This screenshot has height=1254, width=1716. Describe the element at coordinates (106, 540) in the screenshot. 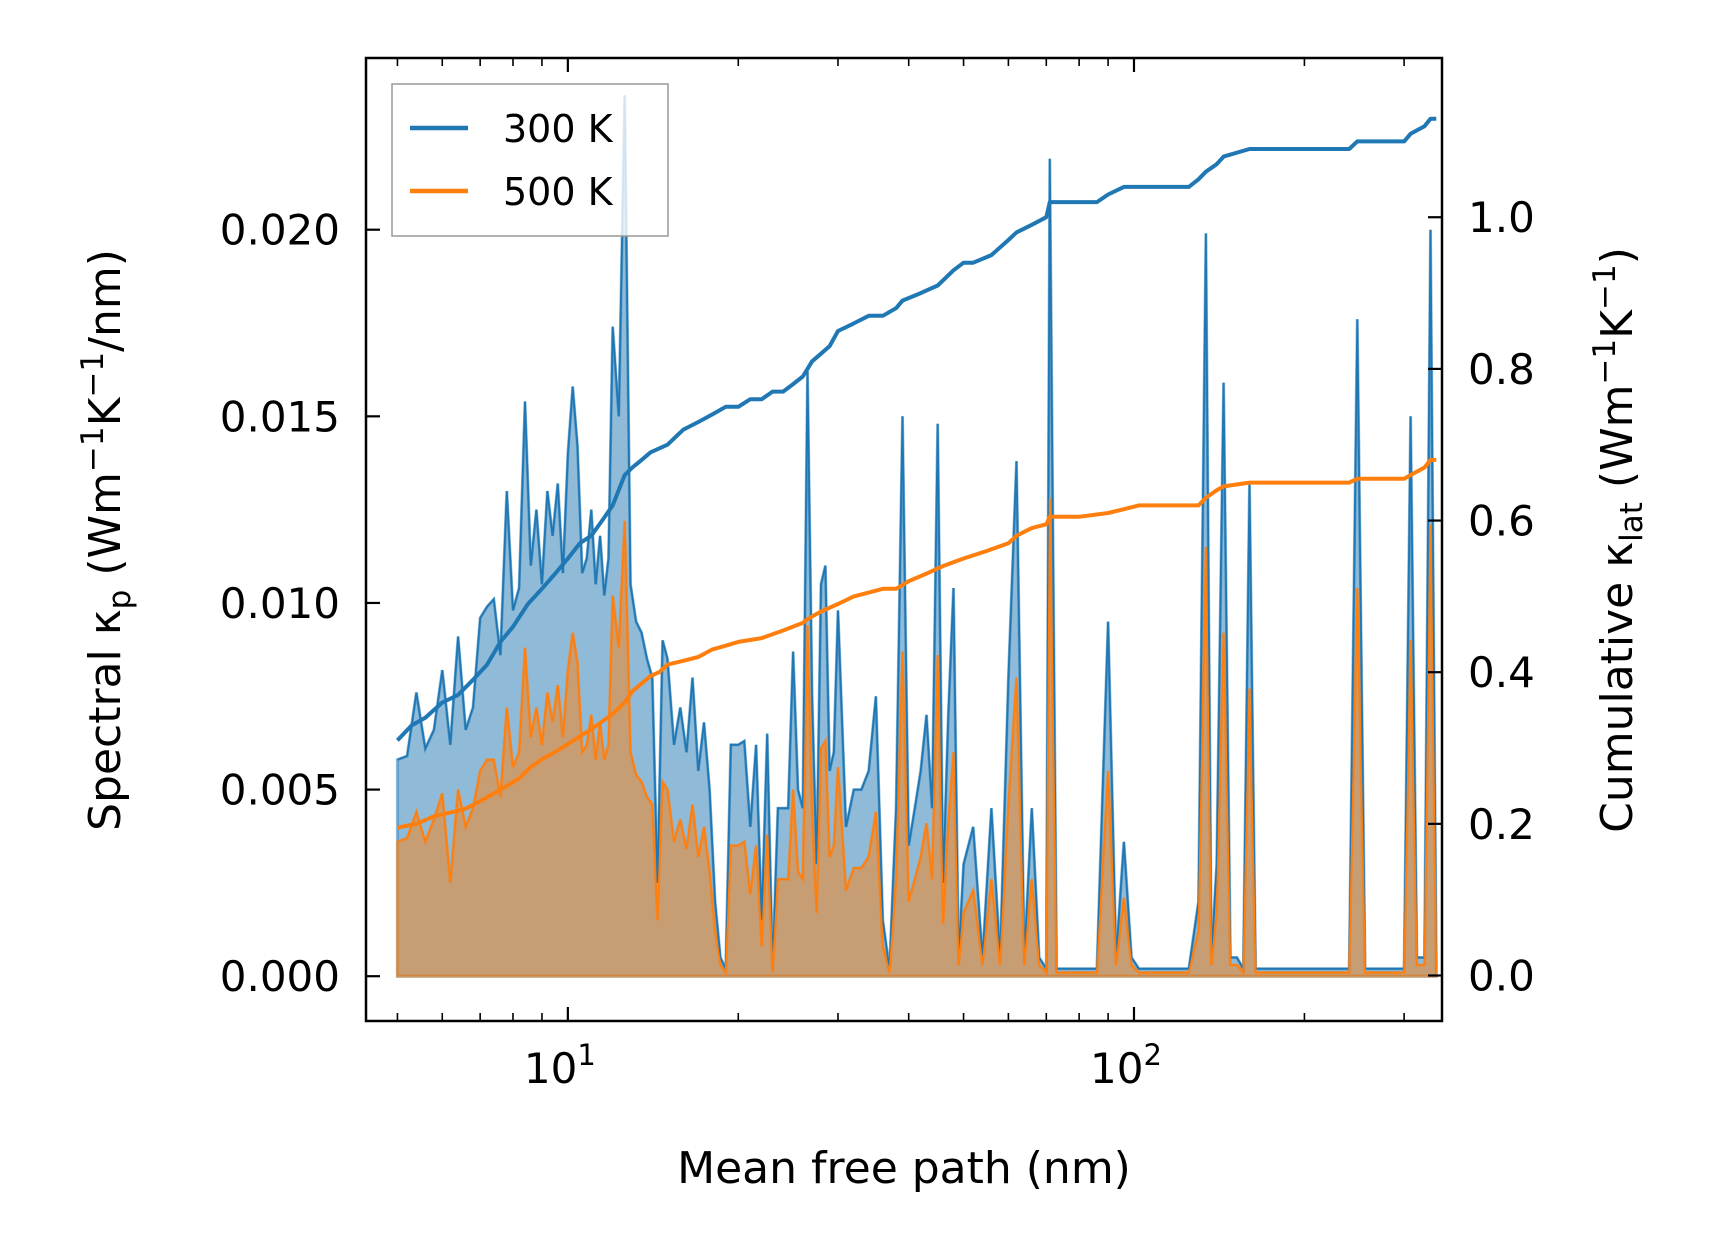

I see `y-axis-left-title: Spectral κp (Wm−1K−1/nm)` at that location.